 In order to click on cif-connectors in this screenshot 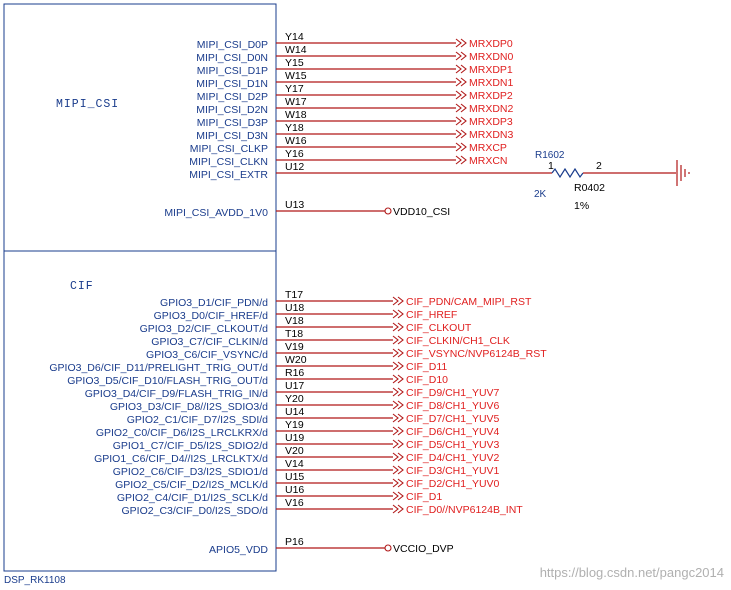, I will do `click(398, 405)`.